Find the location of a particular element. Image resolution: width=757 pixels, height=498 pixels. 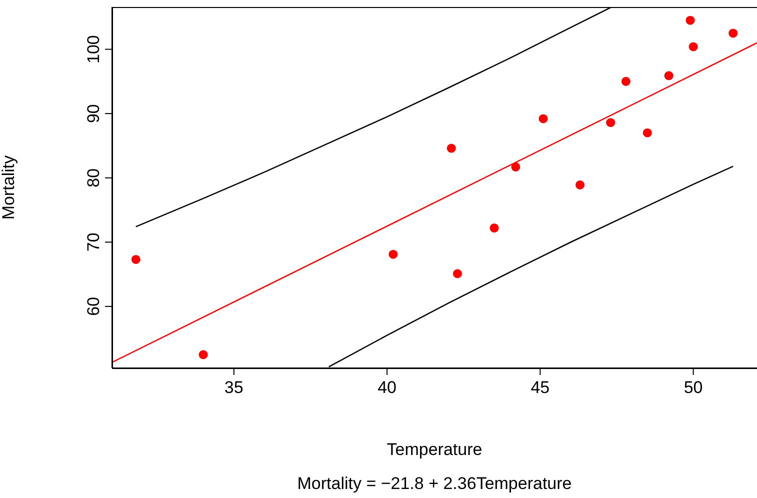

y-tick-label: 80 is located at coordinates (93, 178).